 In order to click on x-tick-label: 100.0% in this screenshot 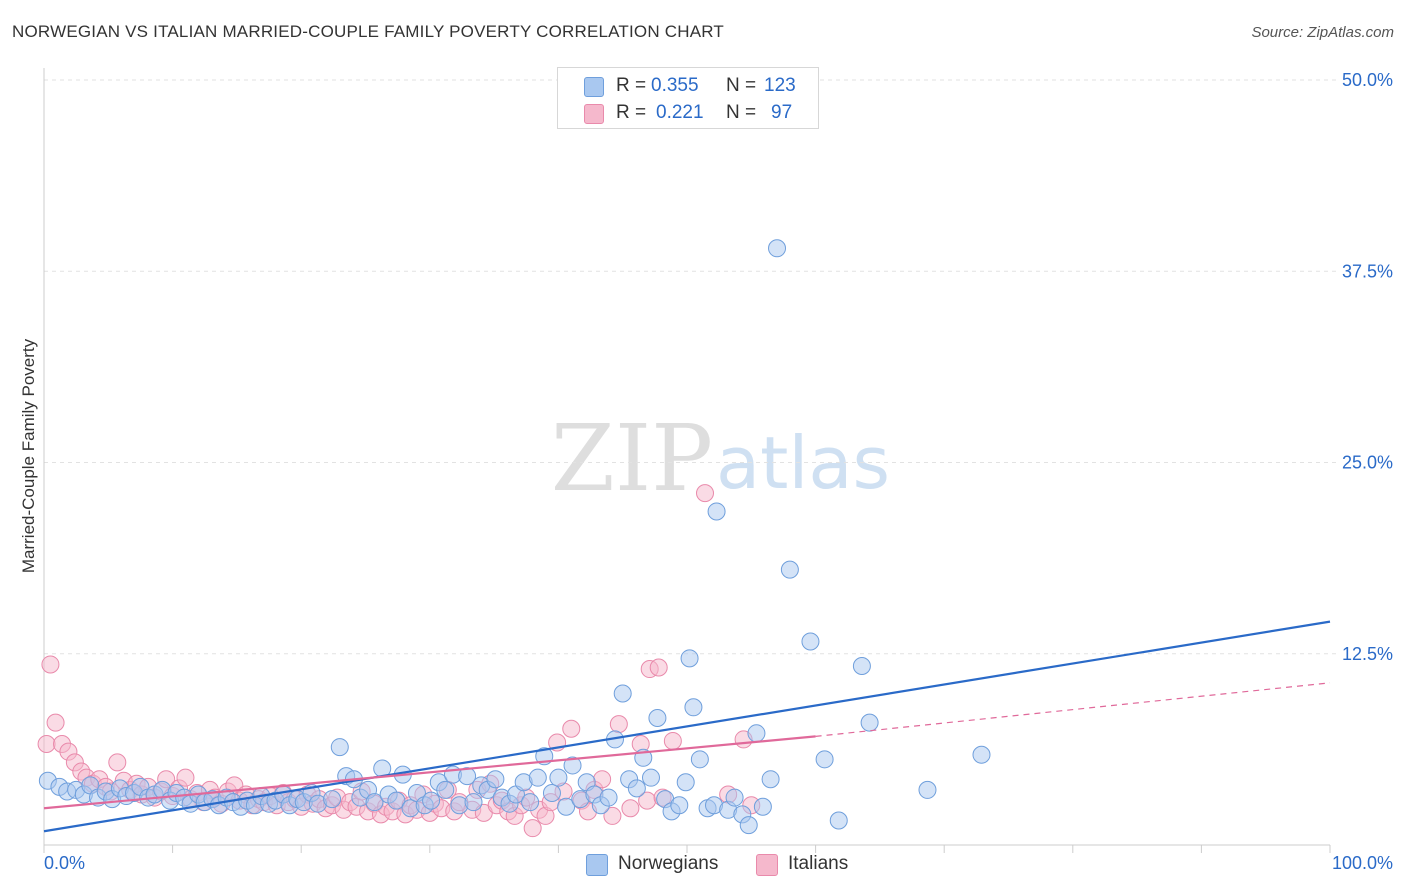, I will do `click(1362, 863)`.